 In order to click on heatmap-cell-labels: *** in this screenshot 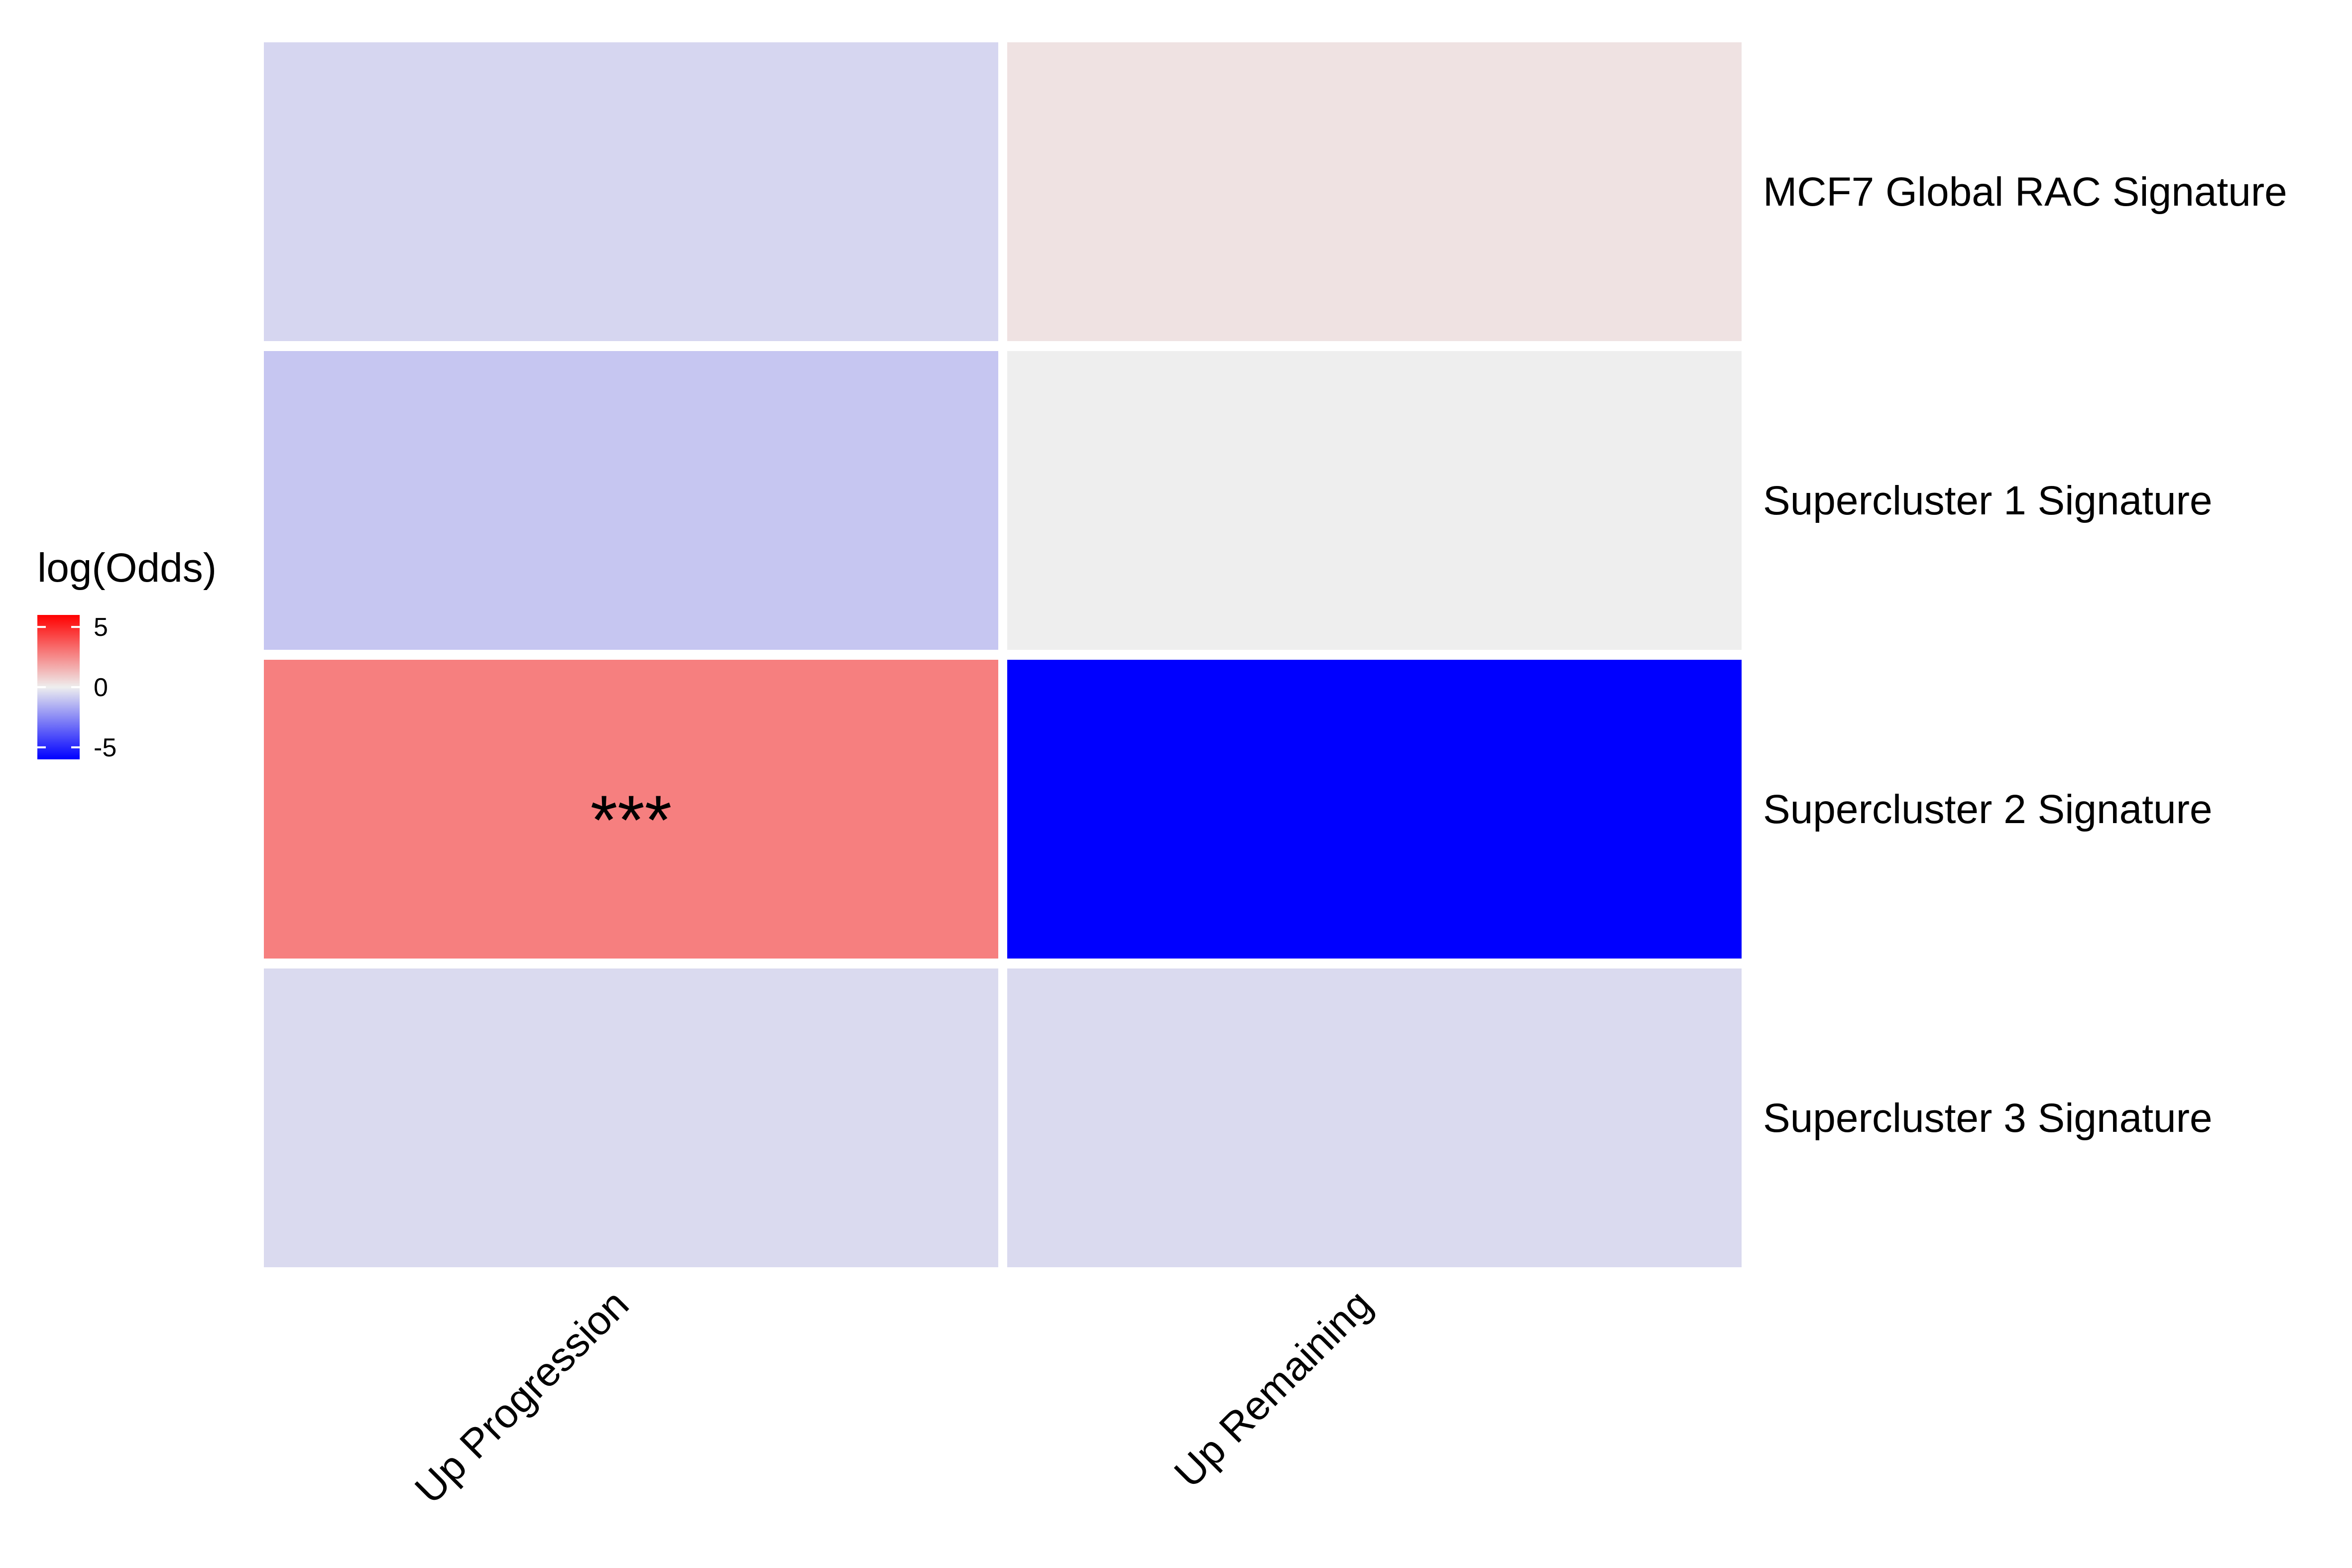, I will do `click(631, 820)`.